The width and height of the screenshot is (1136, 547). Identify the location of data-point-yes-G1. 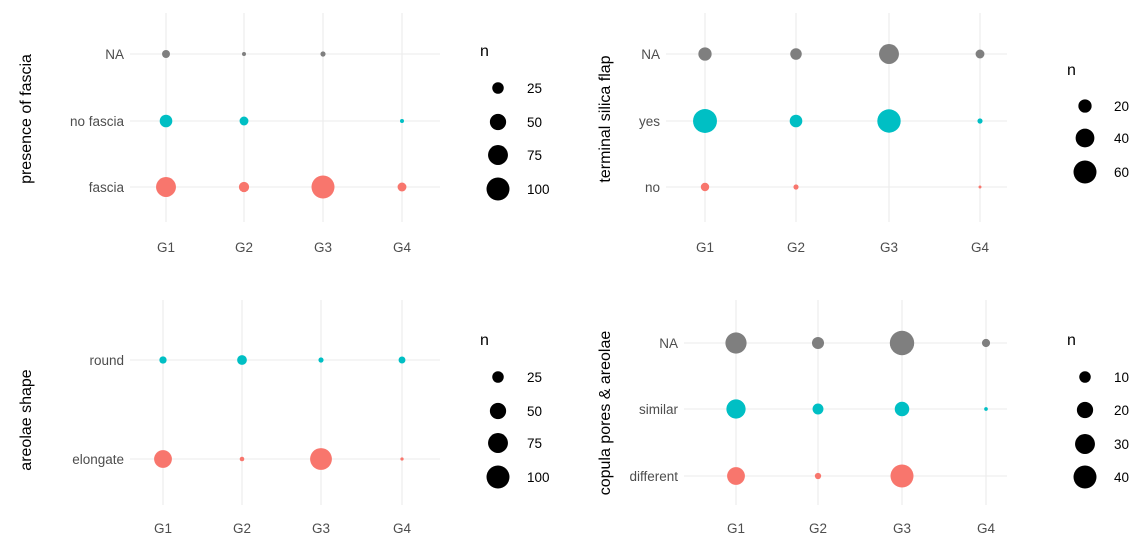
(705, 121).